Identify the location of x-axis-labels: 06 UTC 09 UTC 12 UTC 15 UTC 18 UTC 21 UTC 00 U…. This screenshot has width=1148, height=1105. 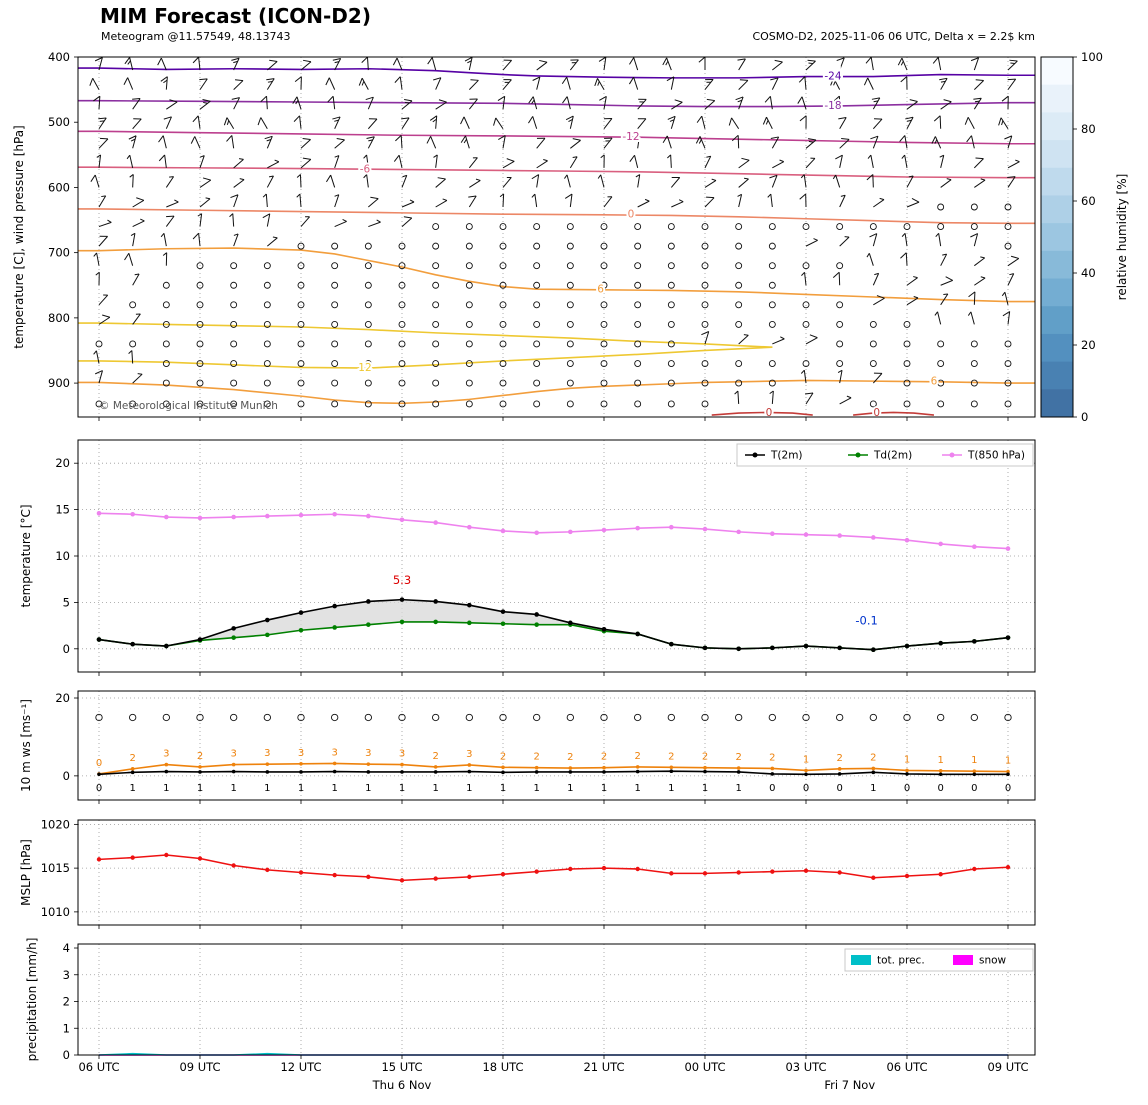
(553, 1076).